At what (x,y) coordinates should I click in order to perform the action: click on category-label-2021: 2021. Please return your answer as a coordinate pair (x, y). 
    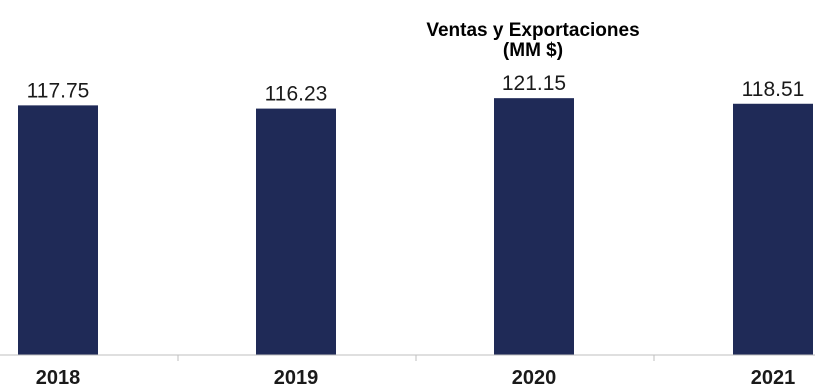
    Looking at the image, I should click on (773, 377).